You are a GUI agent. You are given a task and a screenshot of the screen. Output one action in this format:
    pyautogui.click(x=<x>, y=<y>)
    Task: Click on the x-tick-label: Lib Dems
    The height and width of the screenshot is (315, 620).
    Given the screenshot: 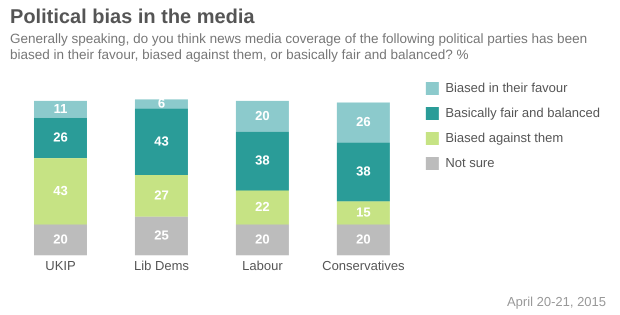 What is the action you would take?
    pyautogui.click(x=162, y=265)
    